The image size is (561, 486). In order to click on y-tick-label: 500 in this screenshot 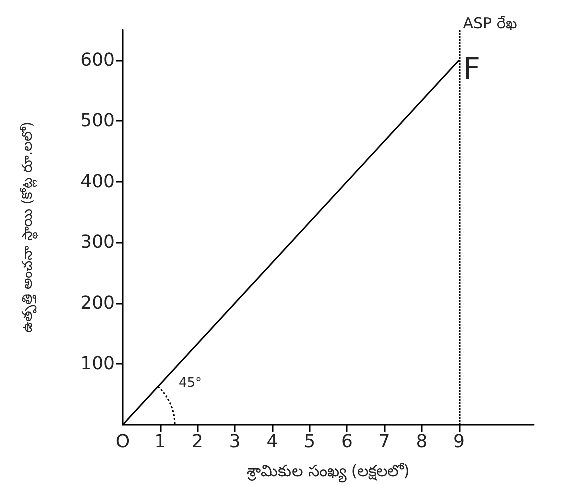, I will do `click(97, 121)`.